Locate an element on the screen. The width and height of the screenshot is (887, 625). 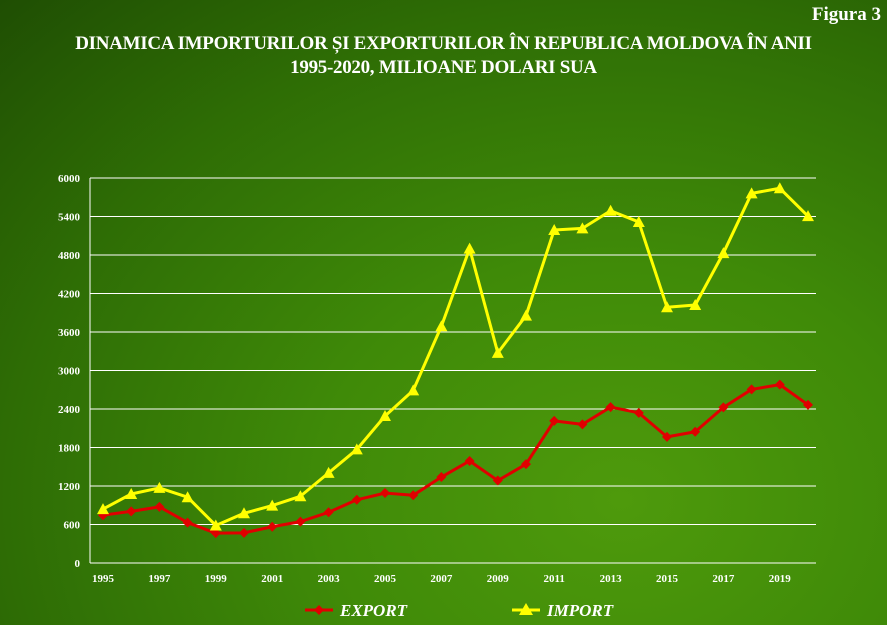
y-tick-label: 3600 is located at coordinates (69, 333).